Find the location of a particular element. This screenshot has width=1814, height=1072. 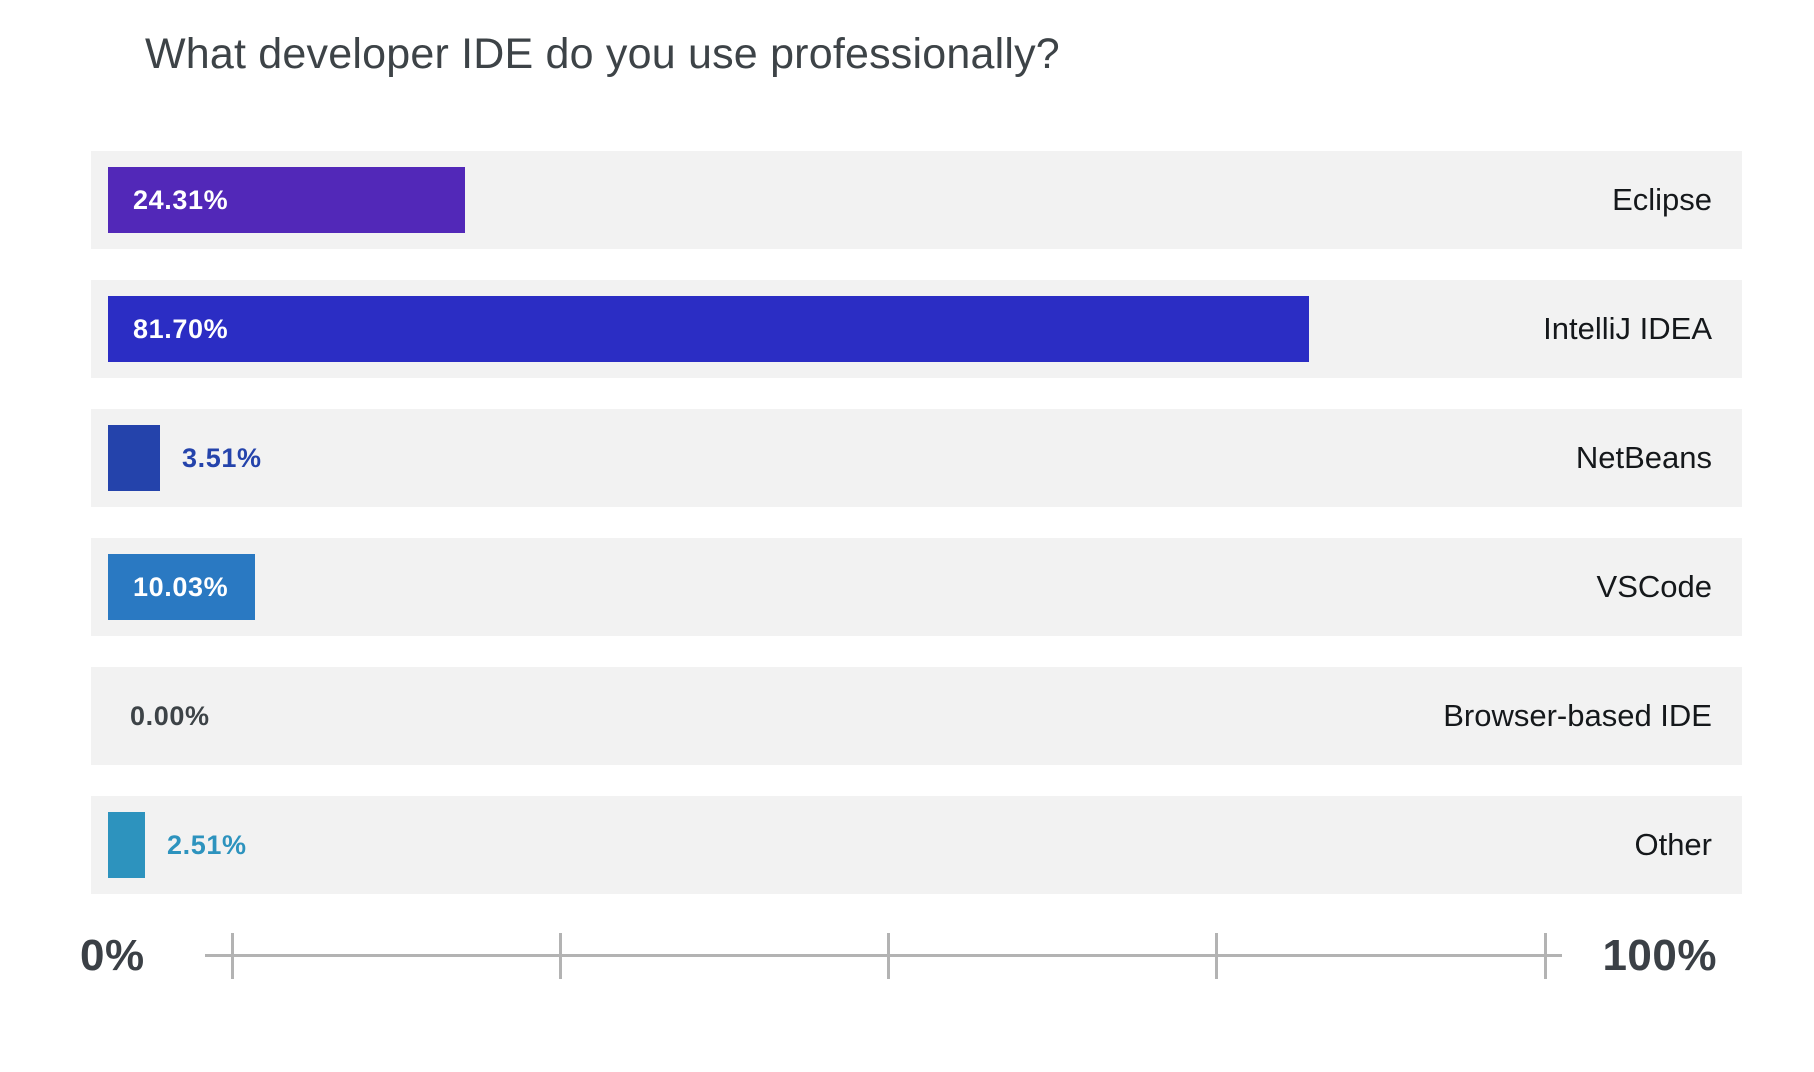

x-axis: 0% 100% is located at coordinates (898, 956).